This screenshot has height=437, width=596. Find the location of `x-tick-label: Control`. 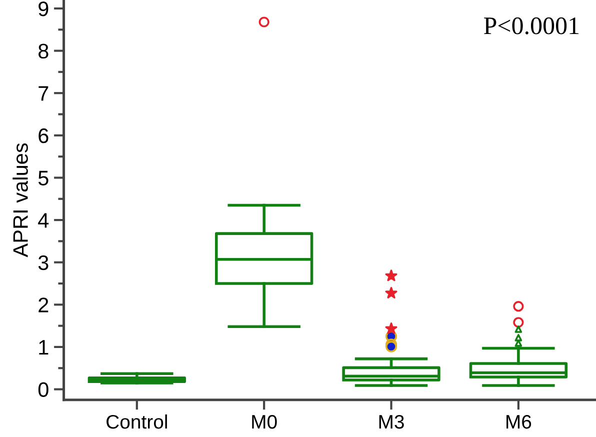

x-tick-label: Control is located at coordinates (136, 421).